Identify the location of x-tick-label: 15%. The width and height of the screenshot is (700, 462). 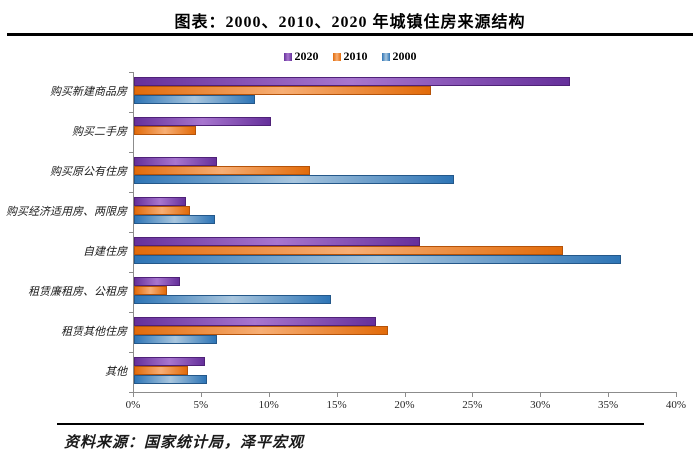
(336, 405).